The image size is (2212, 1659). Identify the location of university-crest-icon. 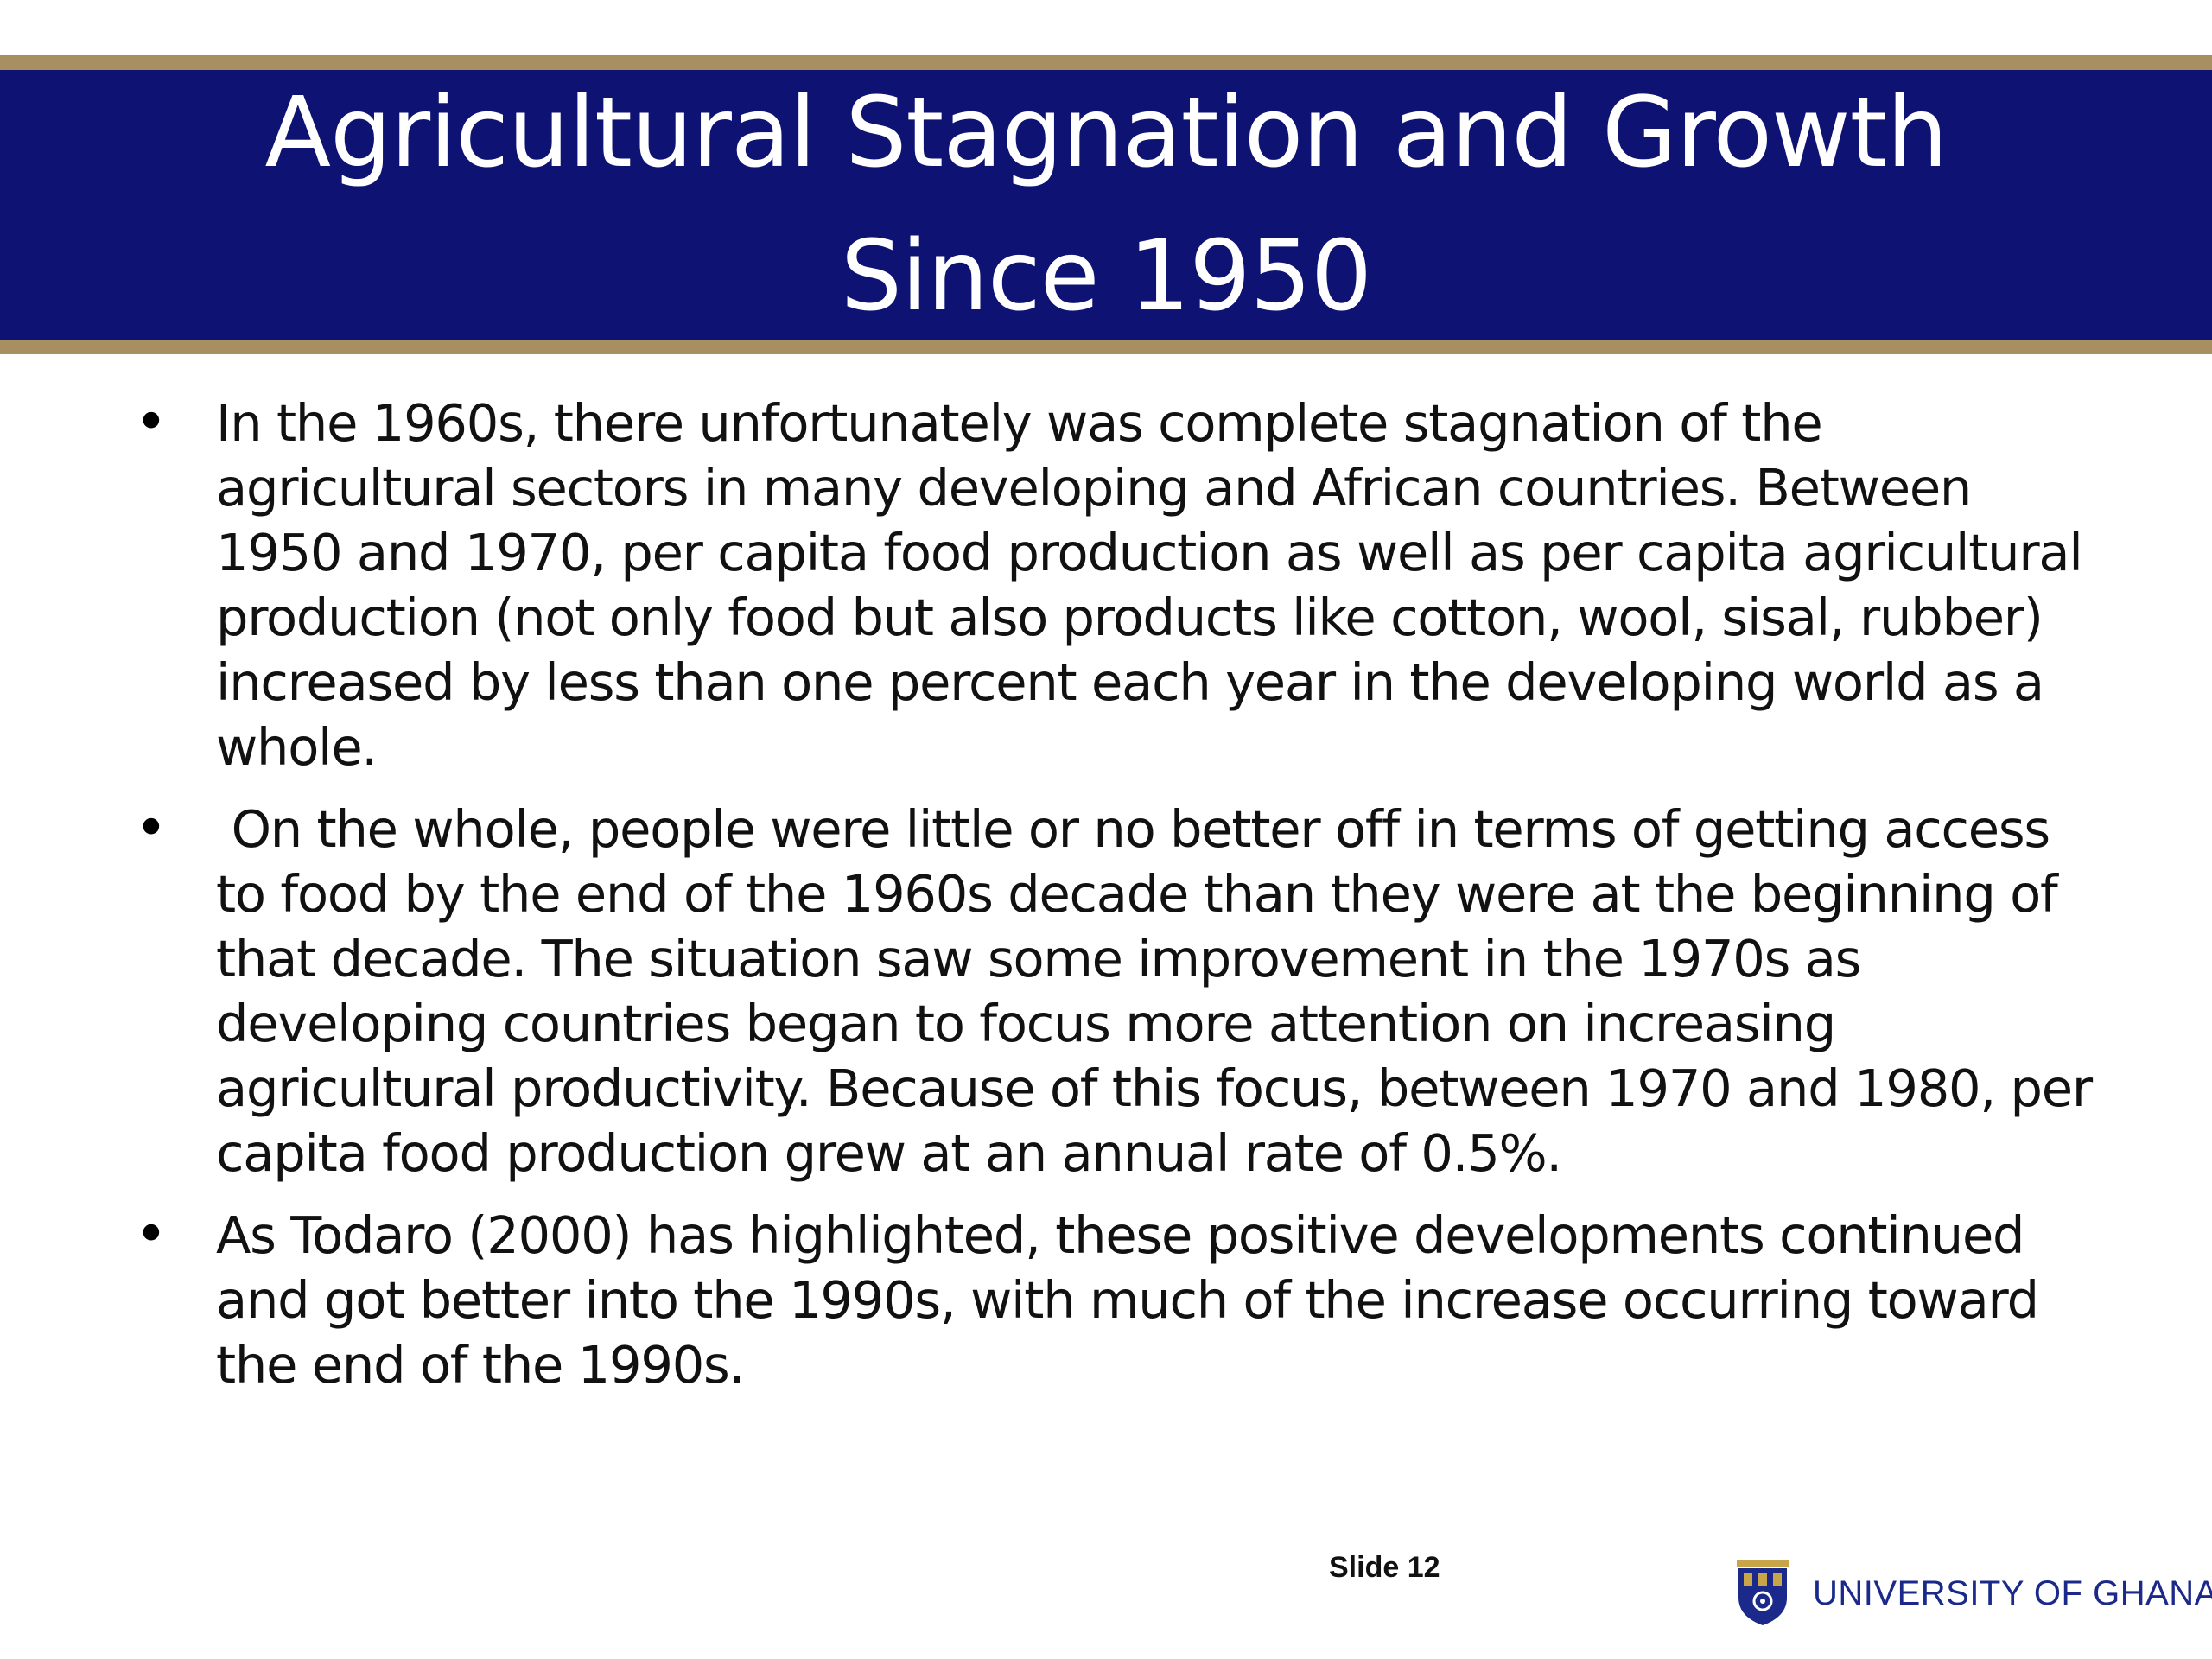
(1763, 1592).